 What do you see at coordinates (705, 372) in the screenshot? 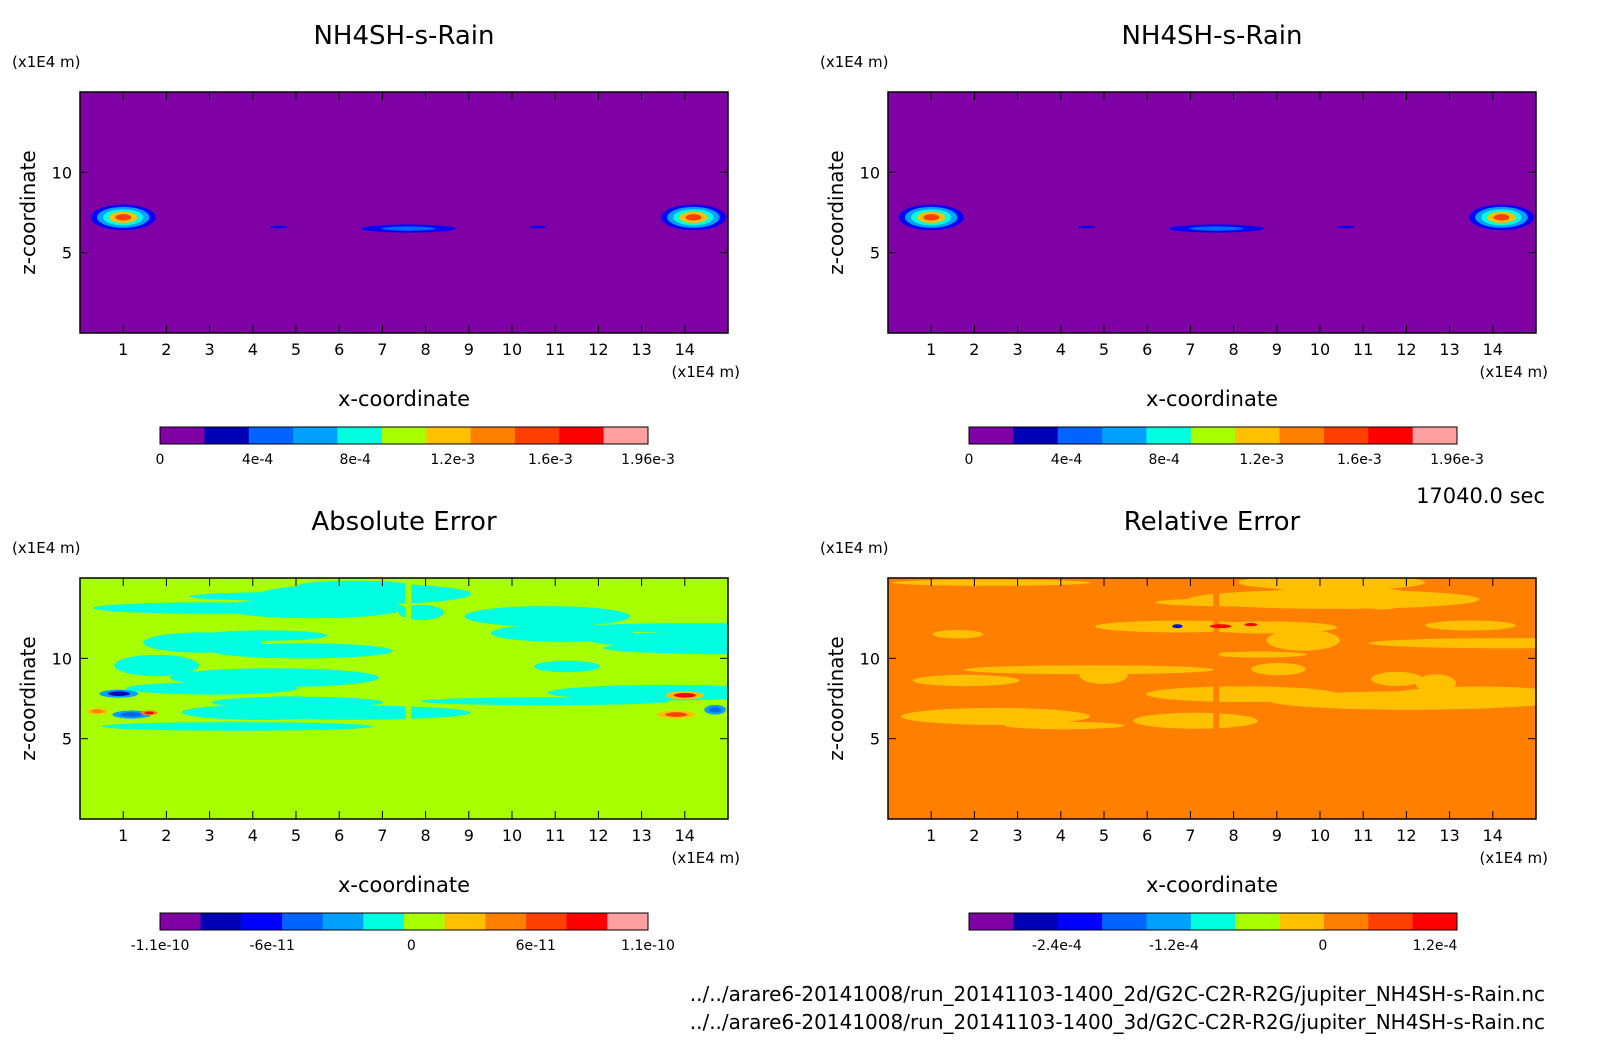
I see `x-unit-label: (x1E4 m)` at bounding box center [705, 372].